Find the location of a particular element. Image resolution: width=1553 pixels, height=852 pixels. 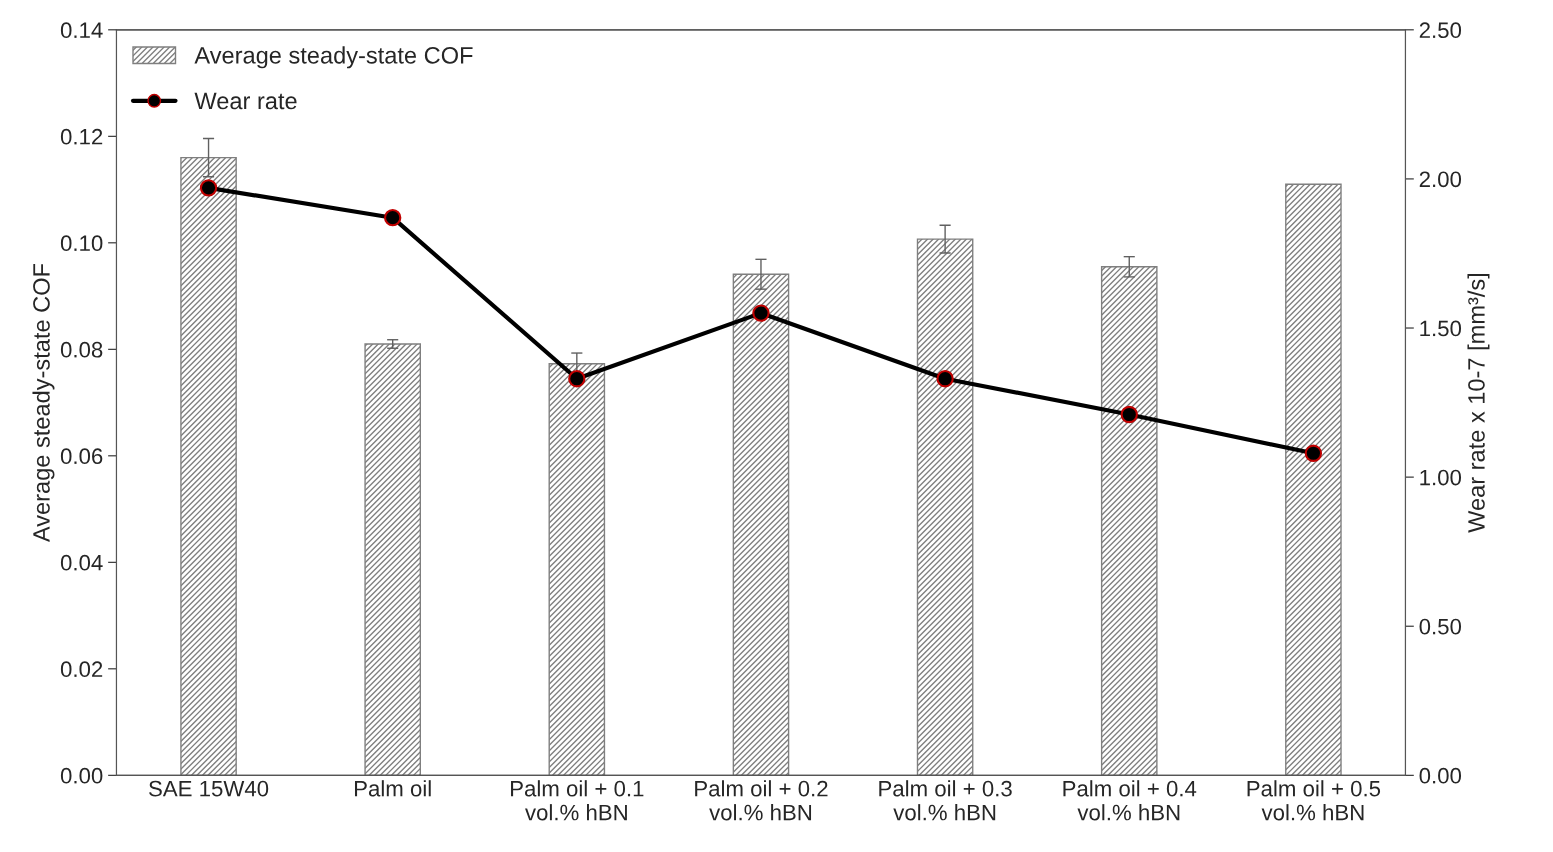

y2-tick-label: 1.50 is located at coordinates (1441, 328).